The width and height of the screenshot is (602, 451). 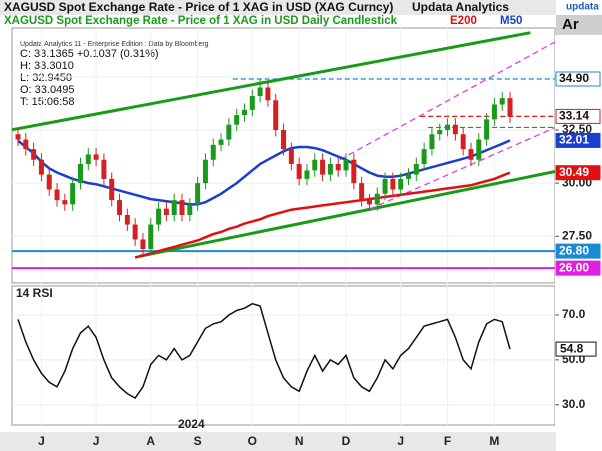 I want to click on level-label: 34.90, so click(x=574, y=78).